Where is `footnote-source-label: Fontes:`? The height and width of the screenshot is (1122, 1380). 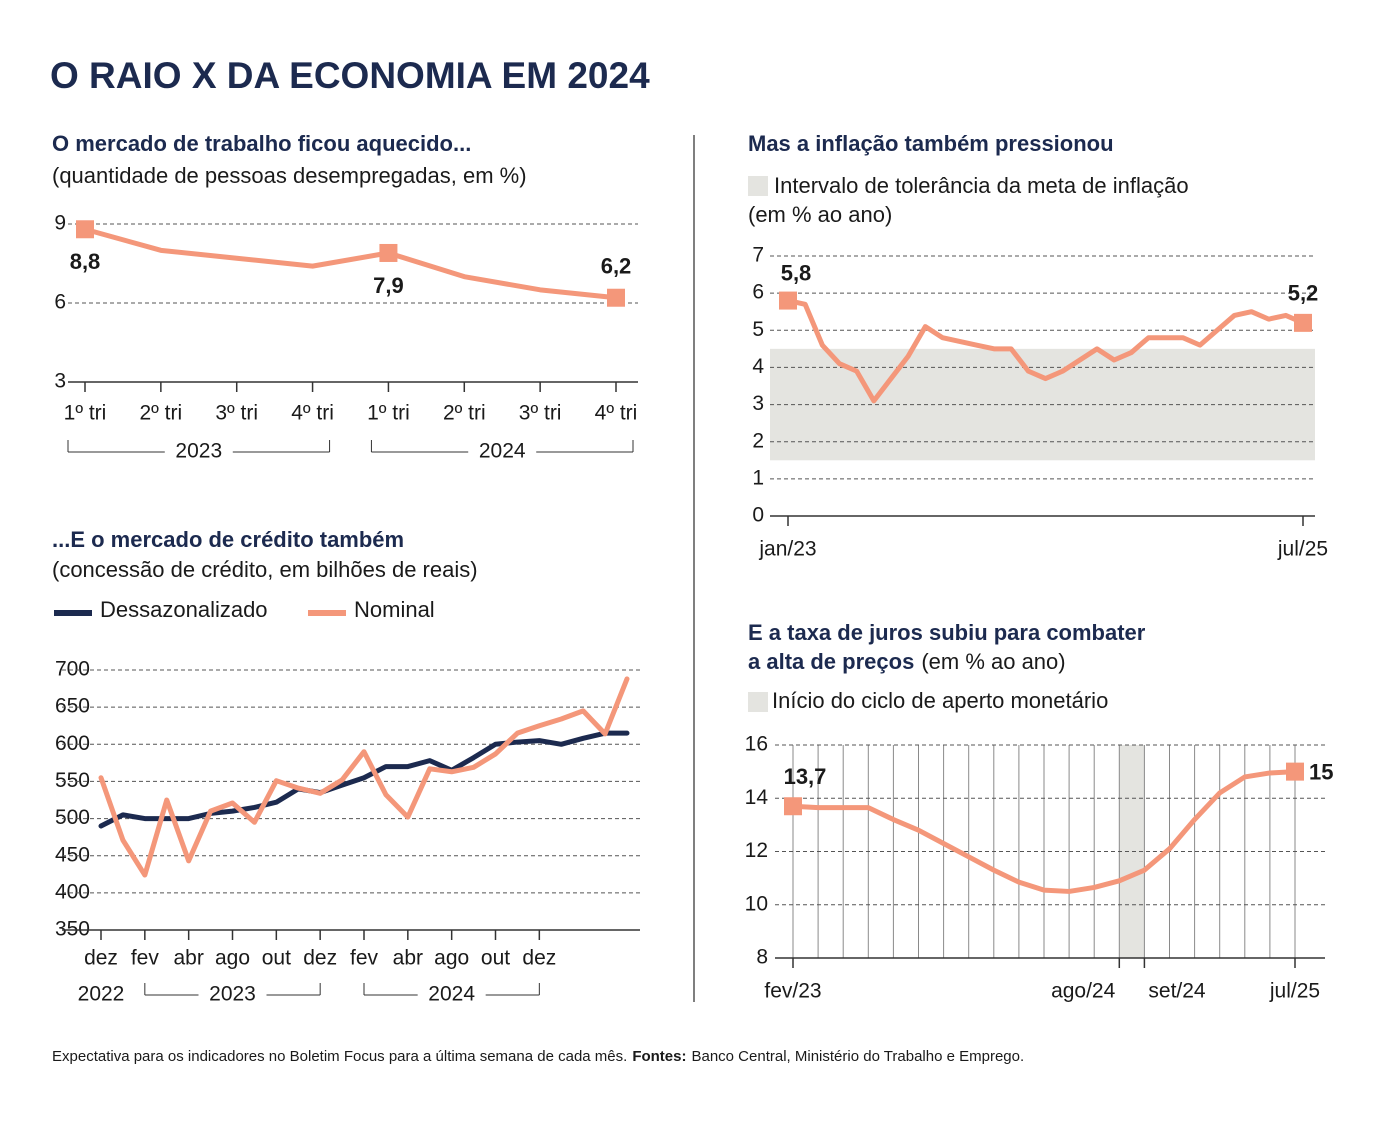
footnote-source-label: Fontes: is located at coordinates (659, 1056).